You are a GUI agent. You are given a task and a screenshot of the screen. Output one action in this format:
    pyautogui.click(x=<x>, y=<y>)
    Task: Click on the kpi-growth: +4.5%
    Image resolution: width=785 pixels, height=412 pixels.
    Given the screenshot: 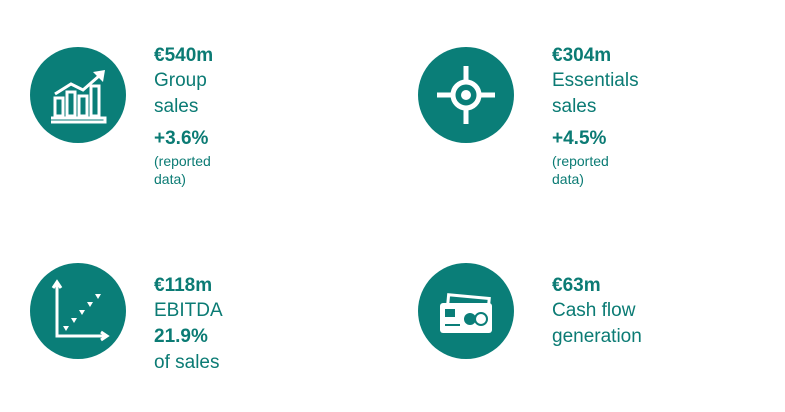 What is the action you would take?
    pyautogui.click(x=579, y=138)
    